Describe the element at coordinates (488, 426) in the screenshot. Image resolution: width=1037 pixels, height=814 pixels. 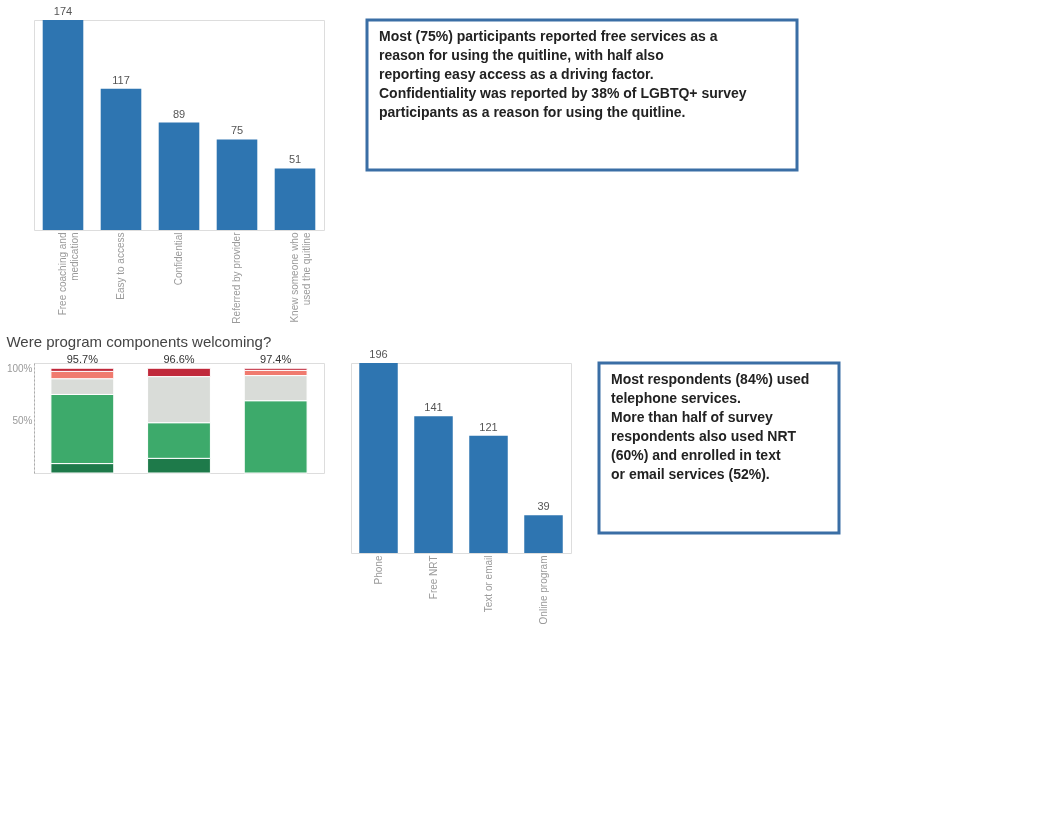
I see `data-label: 121` at that location.